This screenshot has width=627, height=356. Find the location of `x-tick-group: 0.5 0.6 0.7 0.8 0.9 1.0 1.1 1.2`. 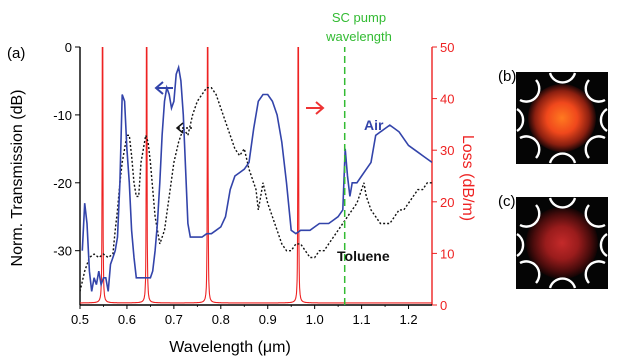

x-tick-group: 0.5 0.6 0.7 0.8 0.9 1.0 1.1 1.2 is located at coordinates (244, 316).